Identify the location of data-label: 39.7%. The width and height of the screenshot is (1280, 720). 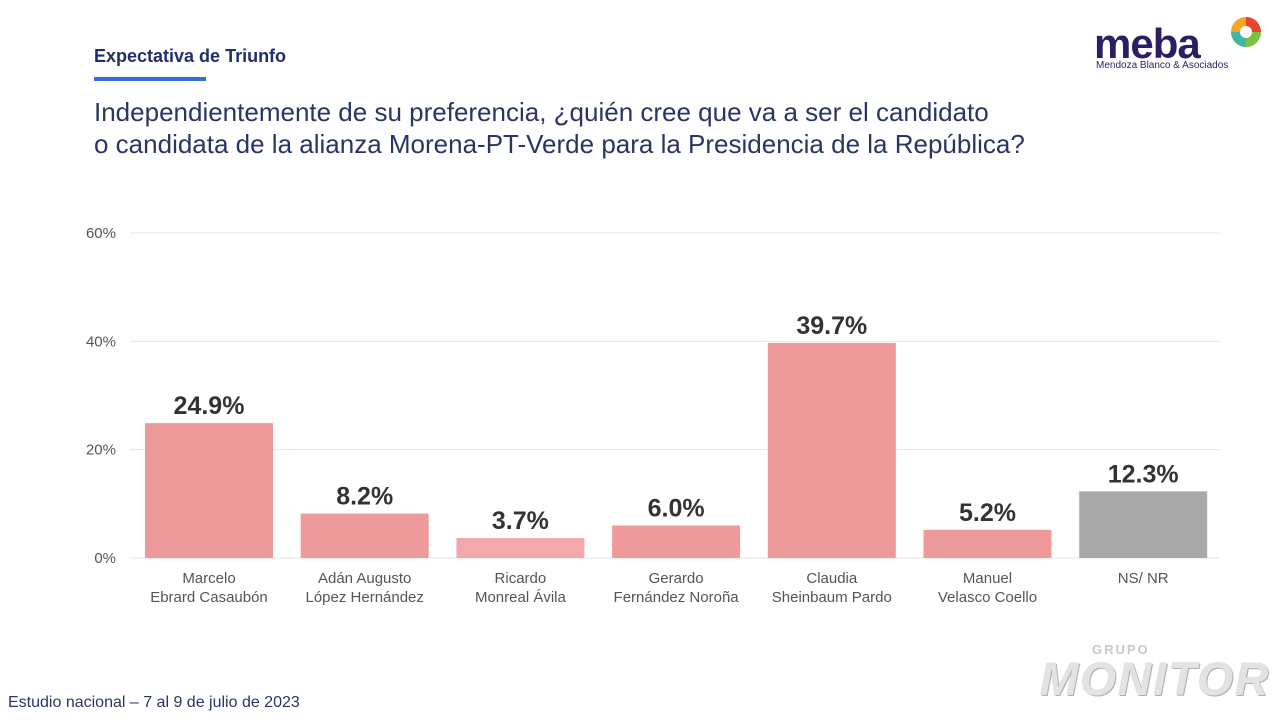
(831, 326).